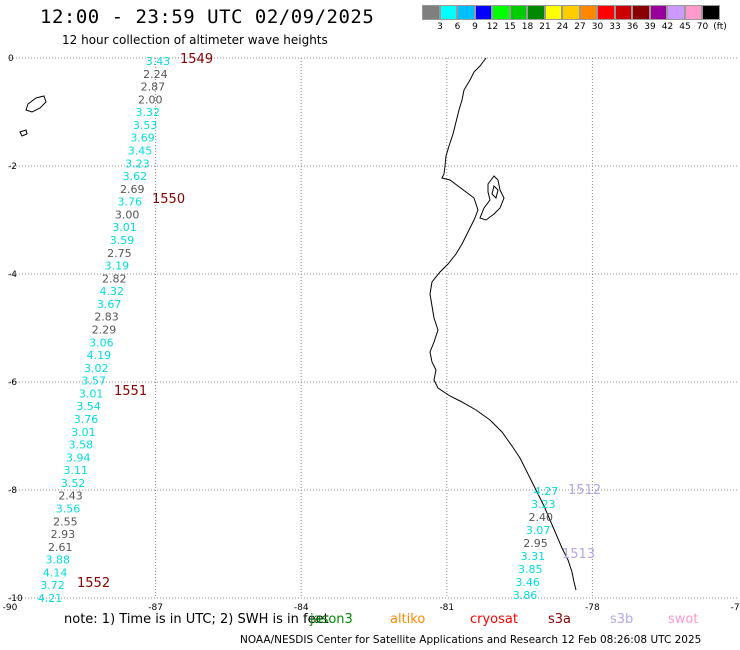 This screenshot has height=650, width=740. I want to click on legend-label: 21, so click(545, 27).